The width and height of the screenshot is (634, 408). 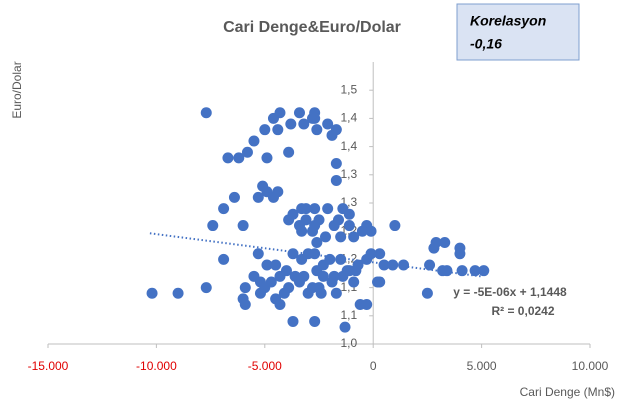 I want to click on x-tick-label: 10.000, so click(x=590, y=366).